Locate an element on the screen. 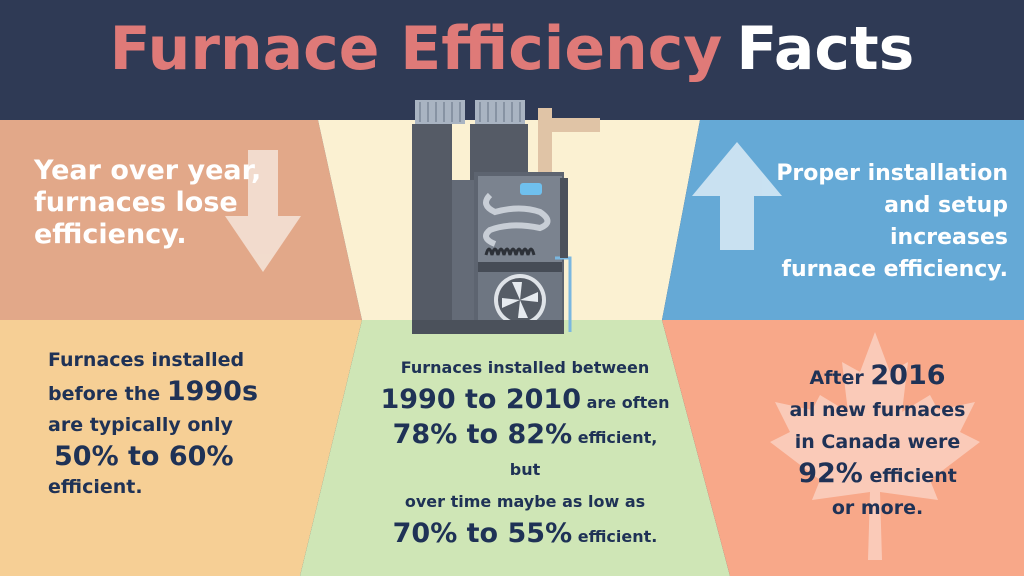  maple-leaf-icon is located at coordinates (875, 446).